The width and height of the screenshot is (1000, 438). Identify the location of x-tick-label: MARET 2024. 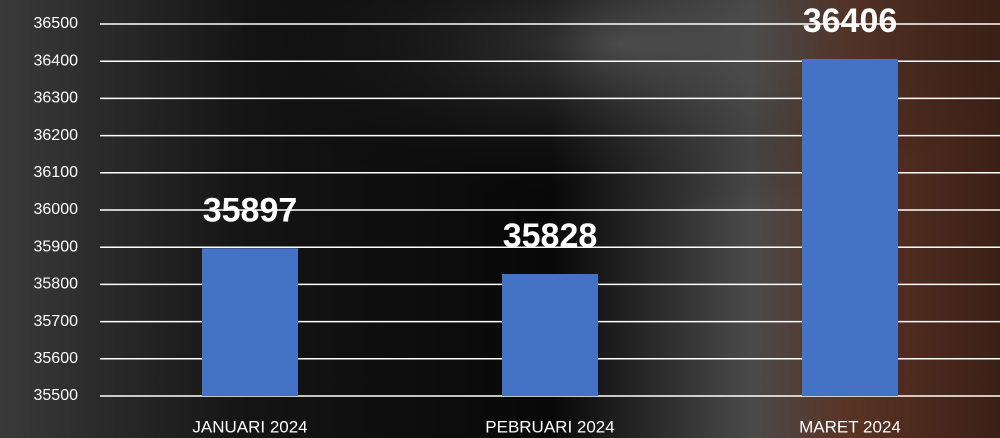
(850, 426).